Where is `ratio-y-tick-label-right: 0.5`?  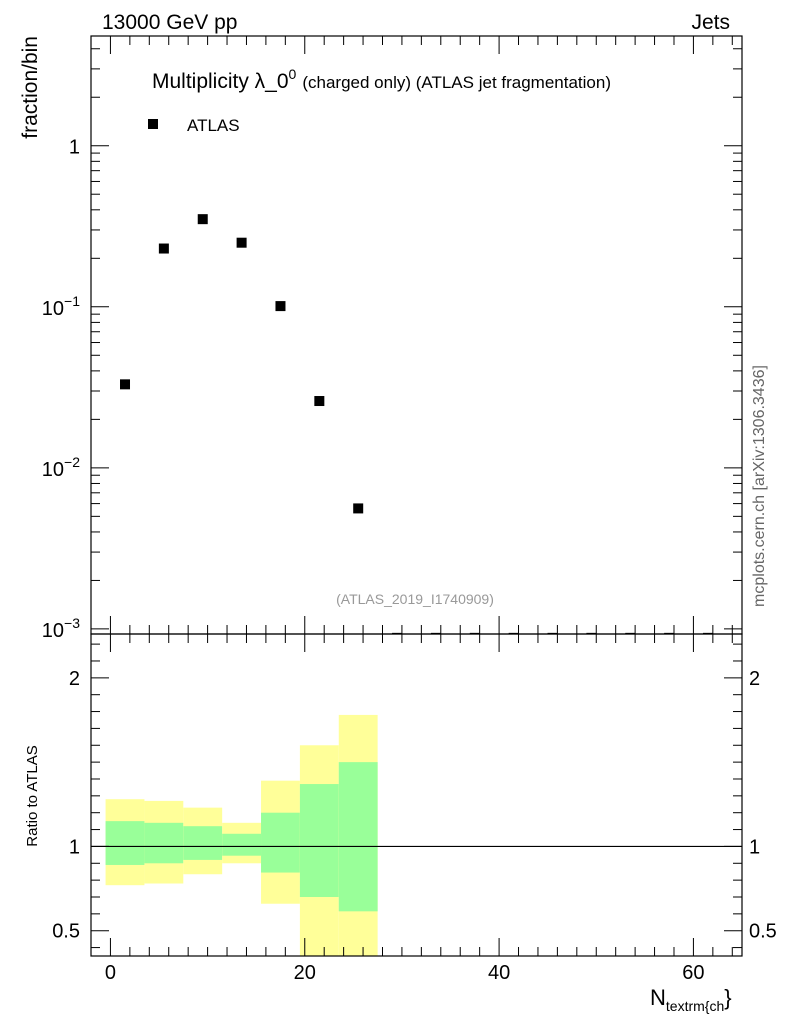 ratio-y-tick-label-right: 0.5 is located at coordinates (763, 932).